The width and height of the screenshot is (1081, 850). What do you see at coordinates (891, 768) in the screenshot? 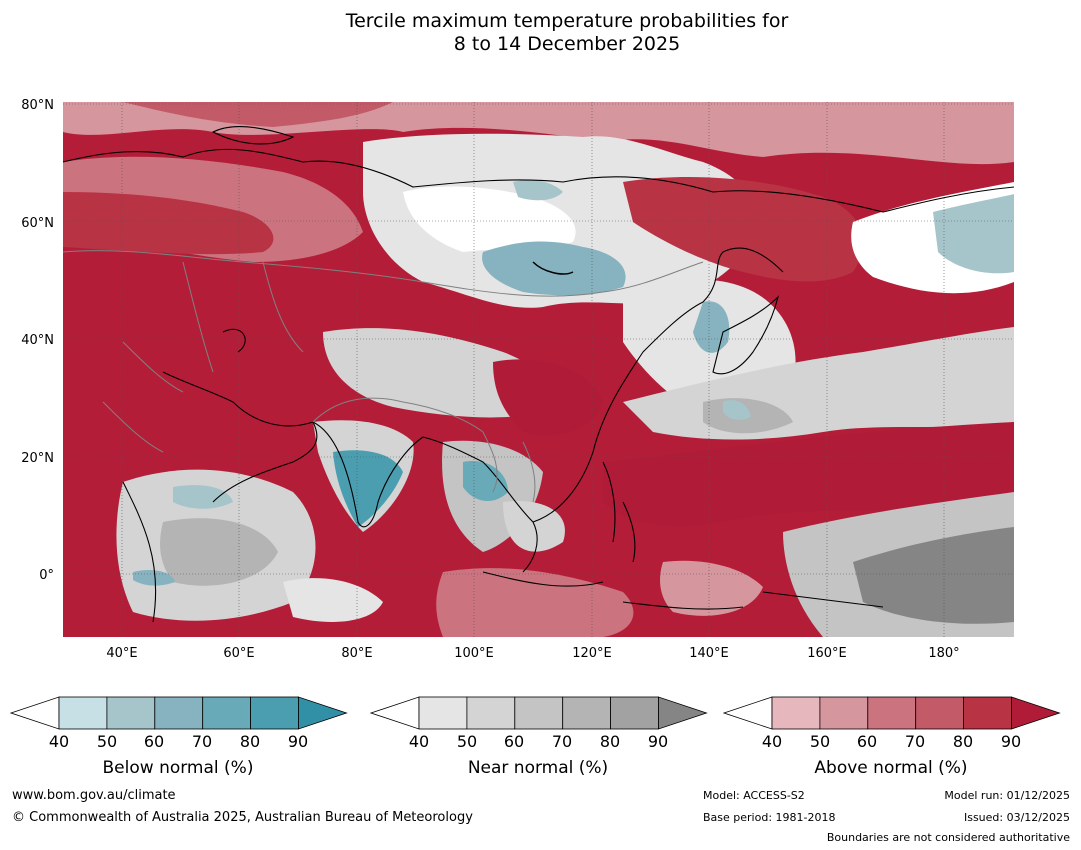
I see `colorbar-label: Above normal (%)` at bounding box center [891, 768].